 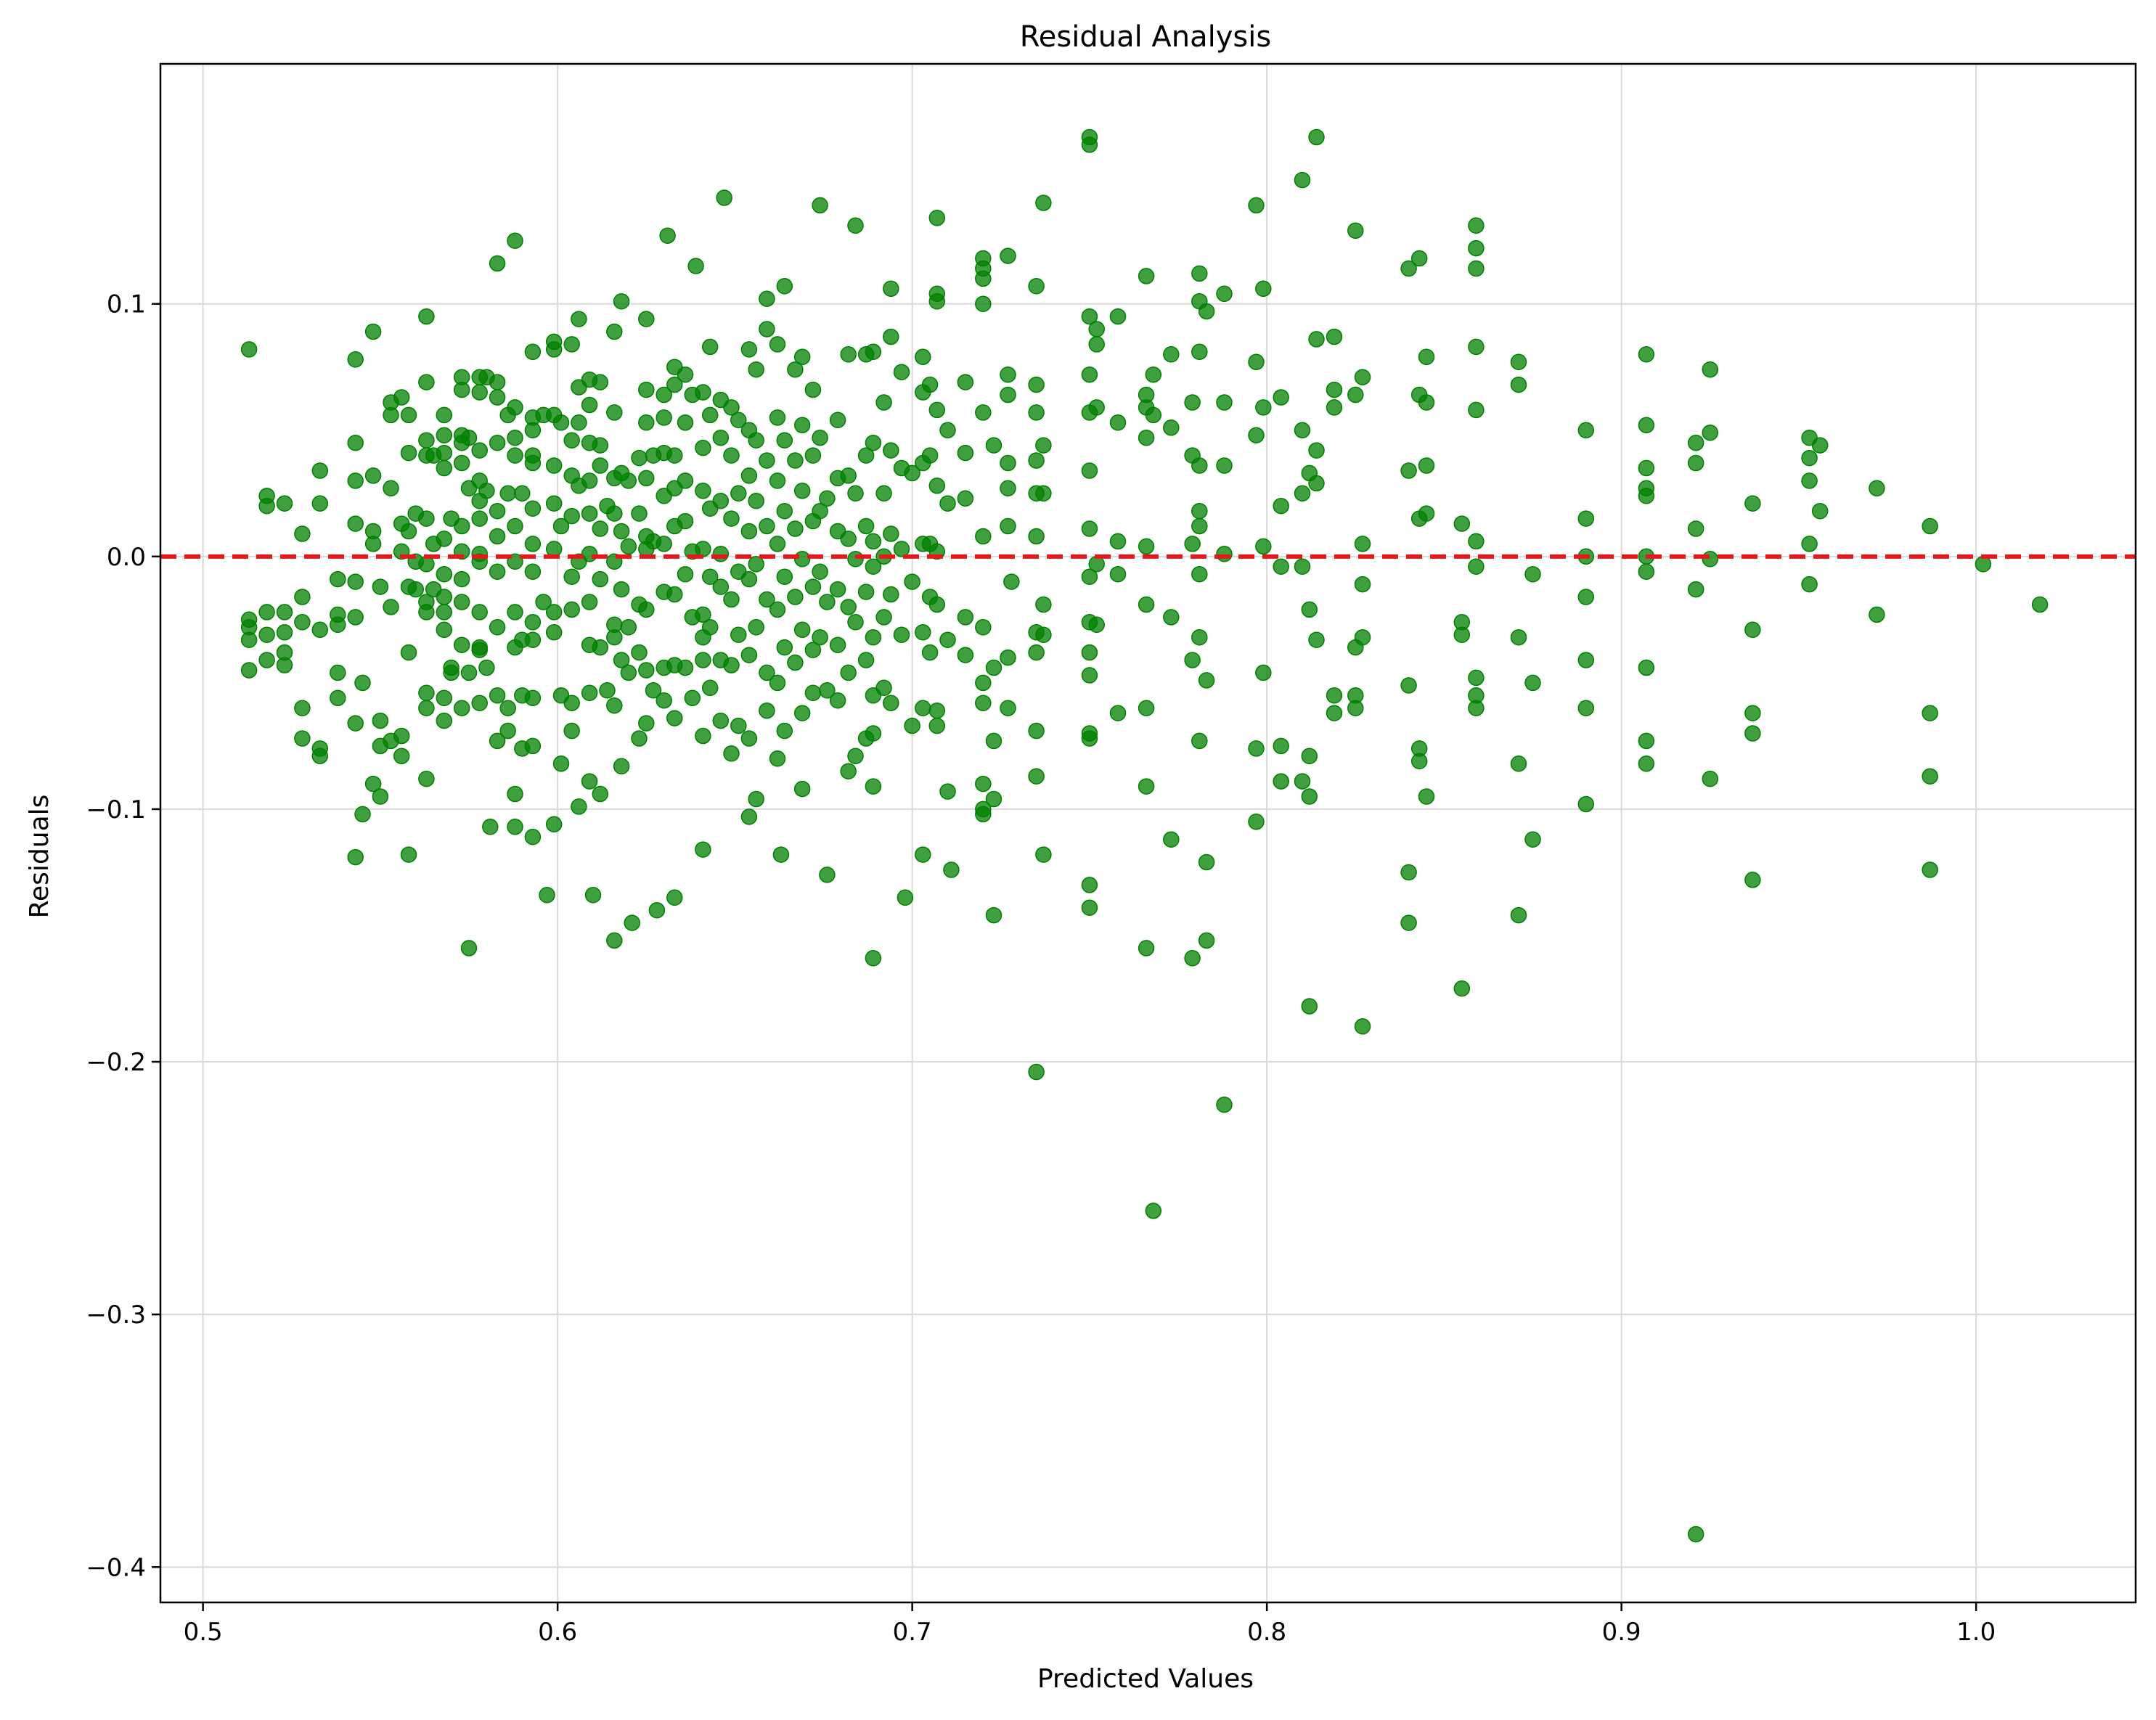 What do you see at coordinates (1146, 1679) in the screenshot?
I see `x-axis-label: Predicted Values` at bounding box center [1146, 1679].